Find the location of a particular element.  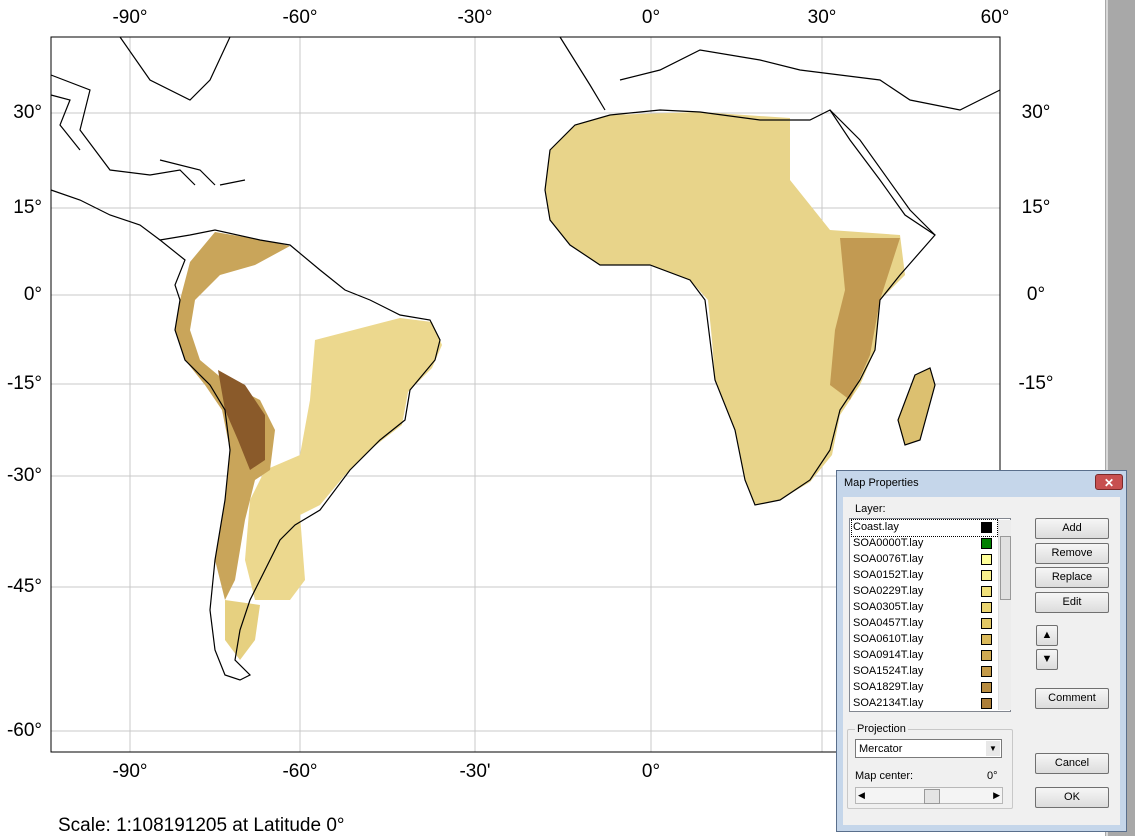

layer-row: SOA0229T.lay is located at coordinates (924, 592).